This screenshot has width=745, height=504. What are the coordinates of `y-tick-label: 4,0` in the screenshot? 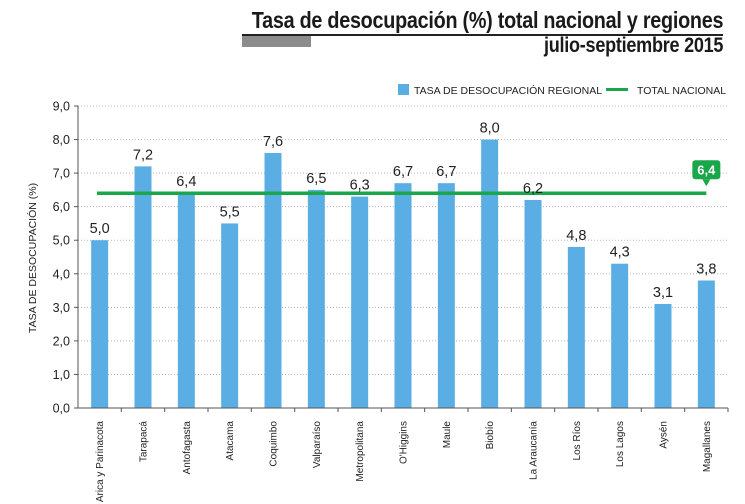 It's located at (61, 274).